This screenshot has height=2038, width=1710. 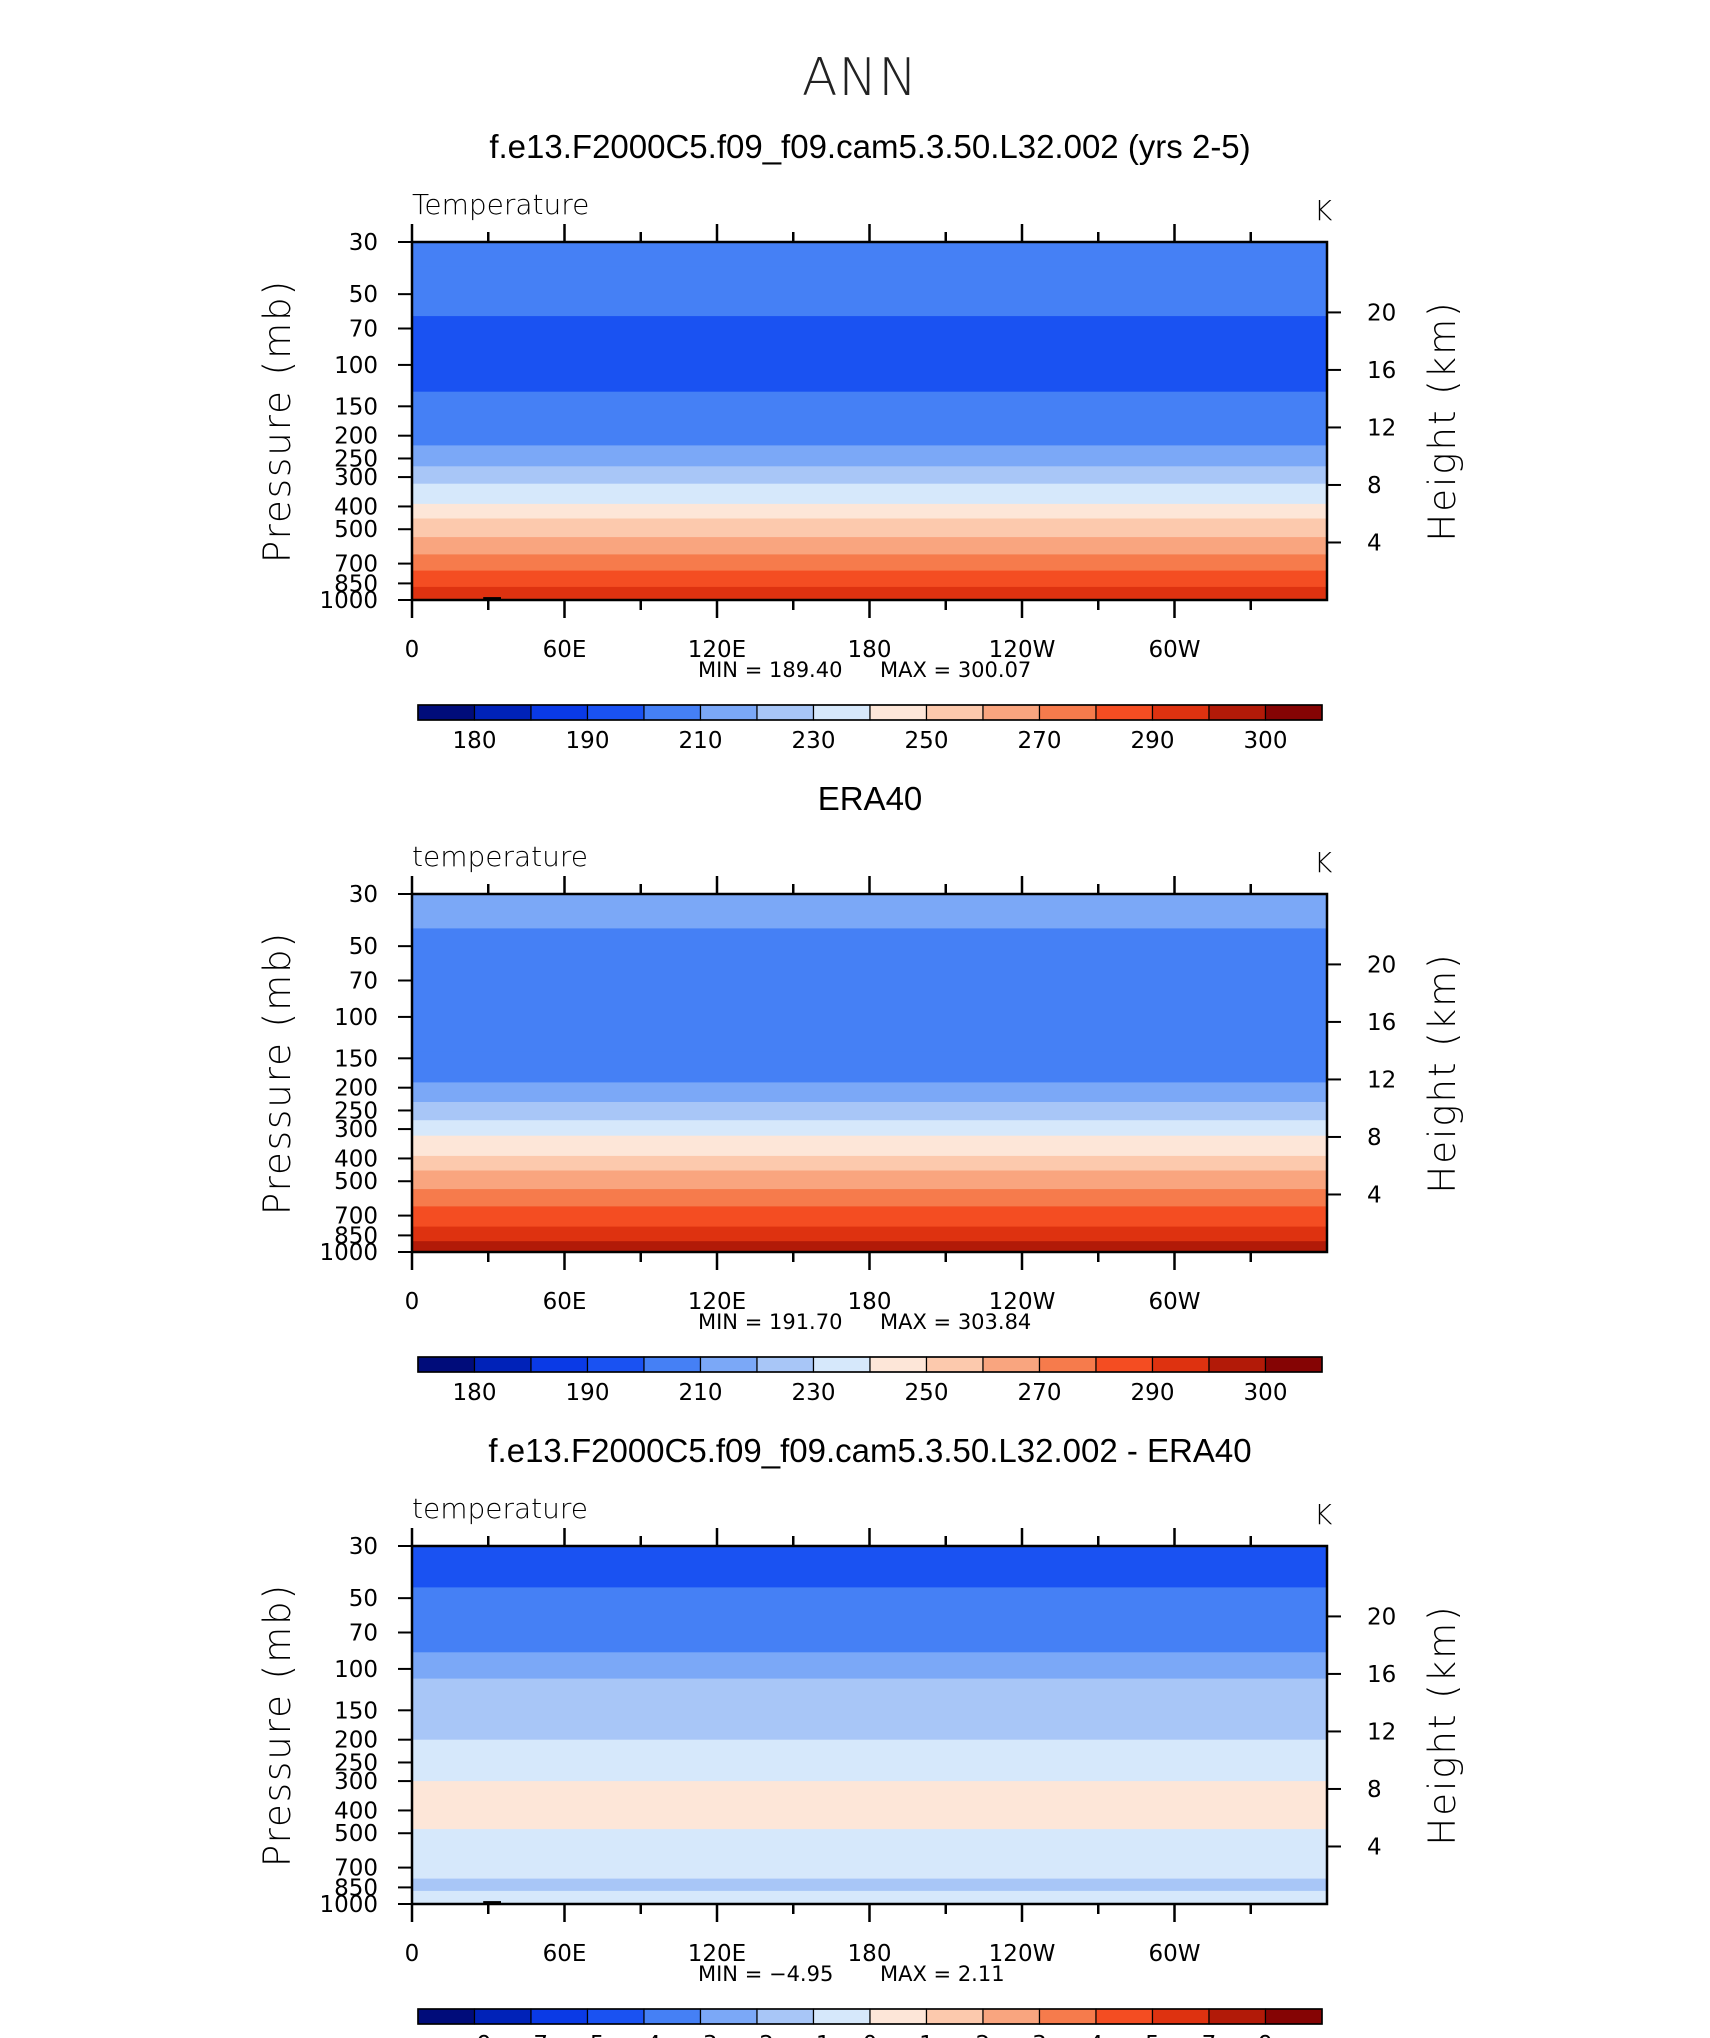 I want to click on min-label: MIN = 191.70, so click(x=770, y=1322).